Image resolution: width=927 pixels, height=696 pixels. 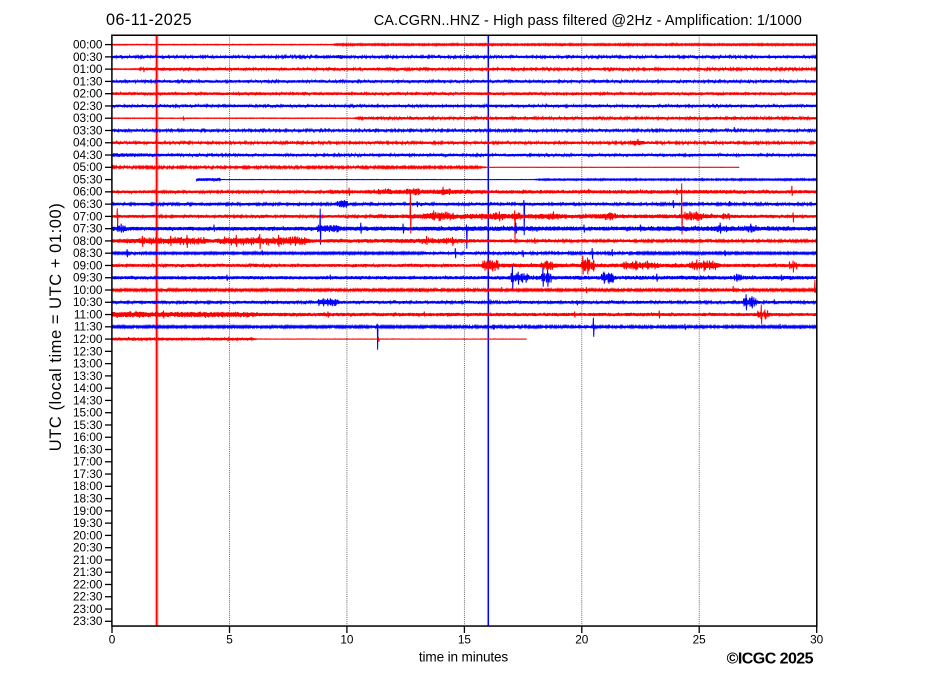 What do you see at coordinates (88, 621) in the screenshot?
I see `svg-text: 23:30` at bounding box center [88, 621].